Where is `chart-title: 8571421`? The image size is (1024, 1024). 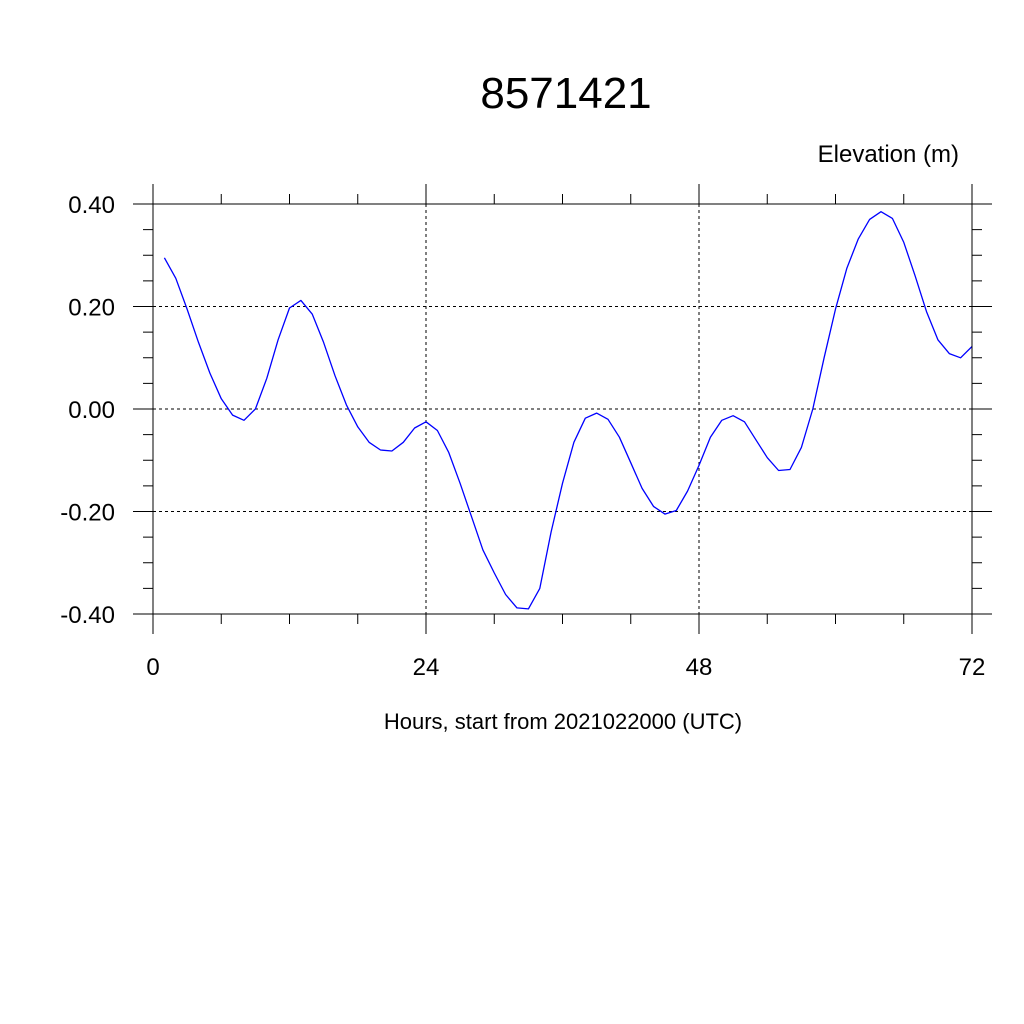 chart-title: 8571421 is located at coordinates (565, 93).